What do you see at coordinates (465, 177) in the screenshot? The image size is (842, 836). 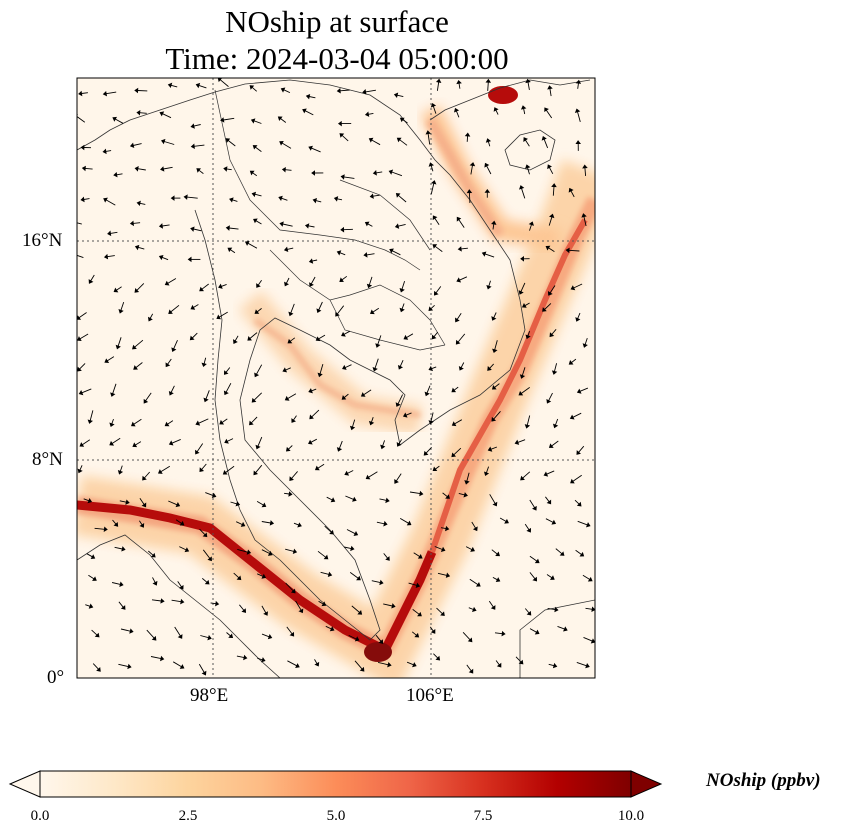 I see `tonkin-track` at bounding box center [465, 177].